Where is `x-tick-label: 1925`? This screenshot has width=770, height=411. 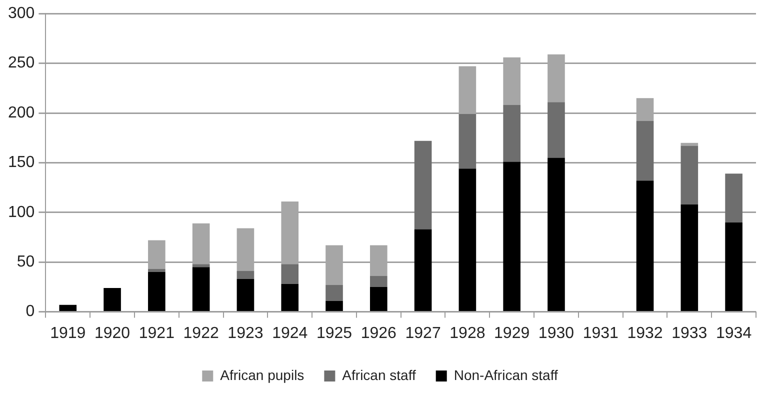 x-tick-label: 1925 is located at coordinates (334, 333).